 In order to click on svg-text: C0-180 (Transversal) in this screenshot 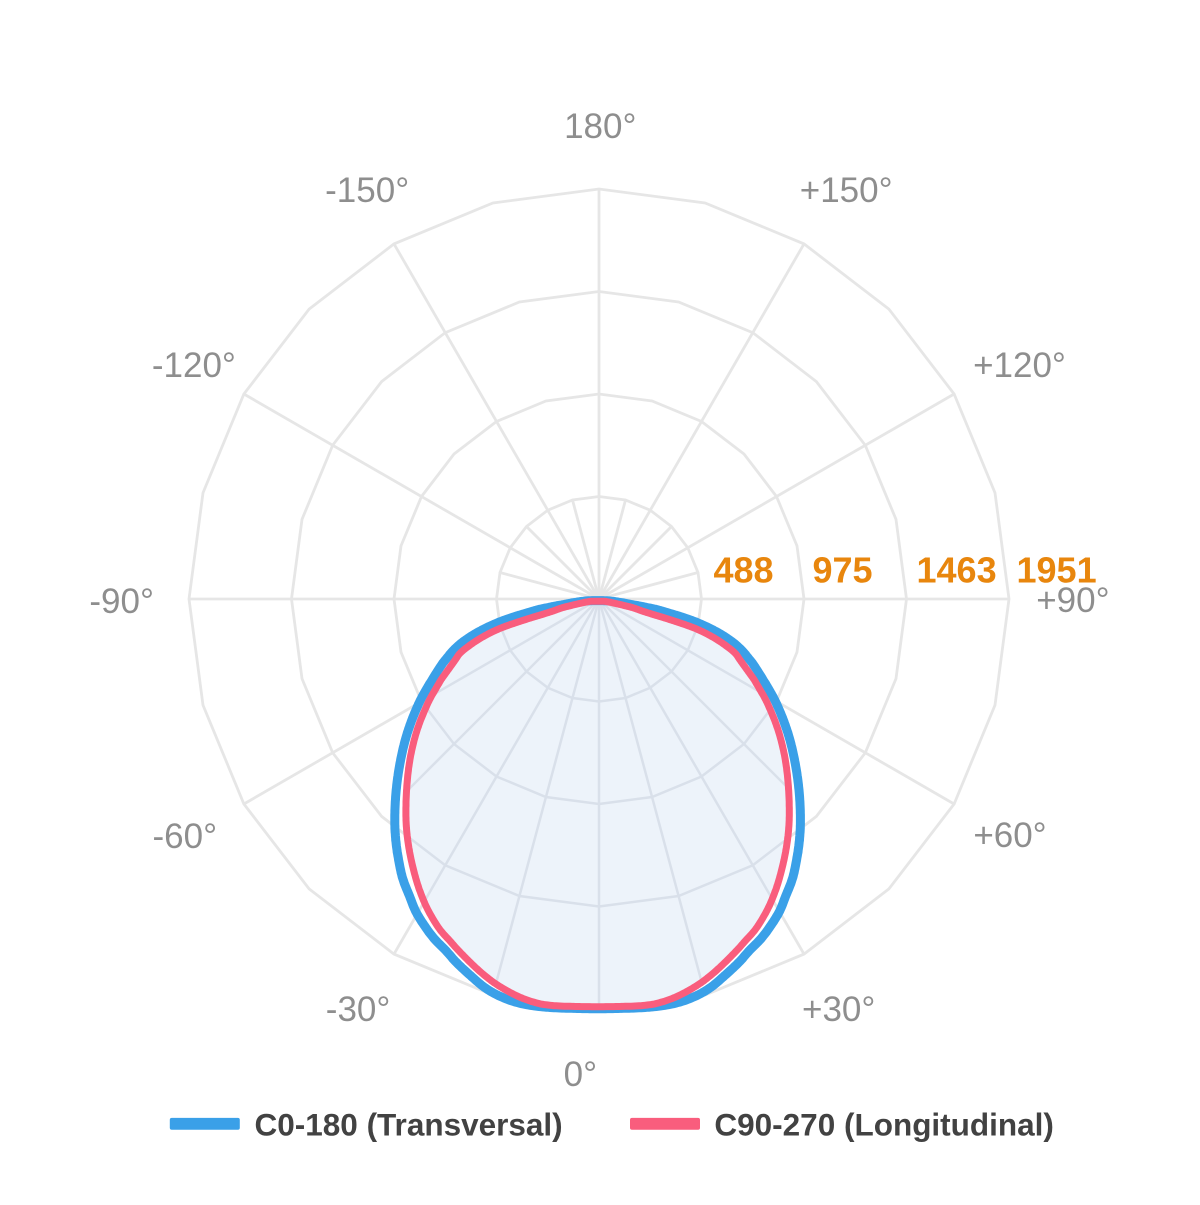, I will do `click(409, 1124)`.